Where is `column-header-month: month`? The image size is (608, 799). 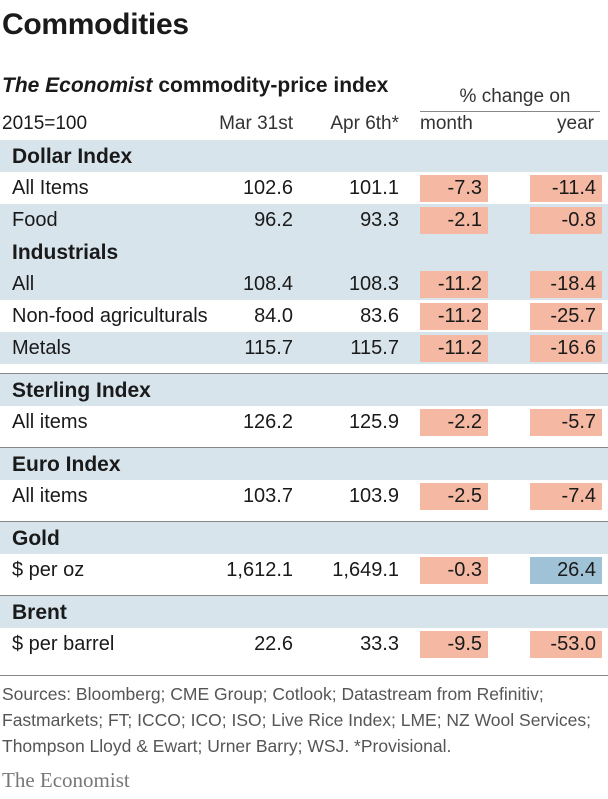
column-header-month: month is located at coordinates (446, 123).